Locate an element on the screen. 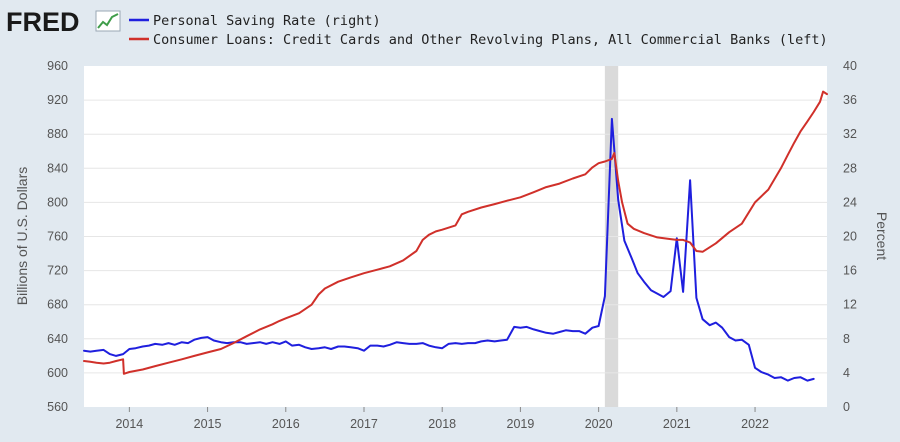  left-tick-label: 560 is located at coordinates (57, 407).